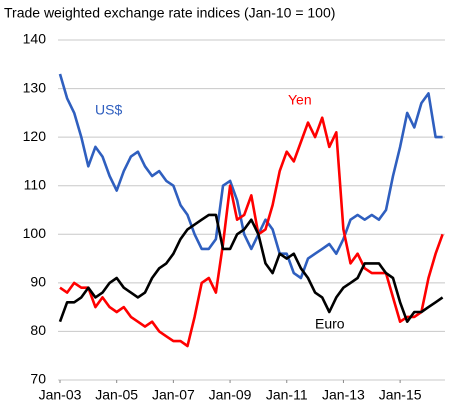 This screenshot has height=415, width=449. Describe the element at coordinates (400, 395) in the screenshot. I see `x-tick-label: Jan-15` at that location.